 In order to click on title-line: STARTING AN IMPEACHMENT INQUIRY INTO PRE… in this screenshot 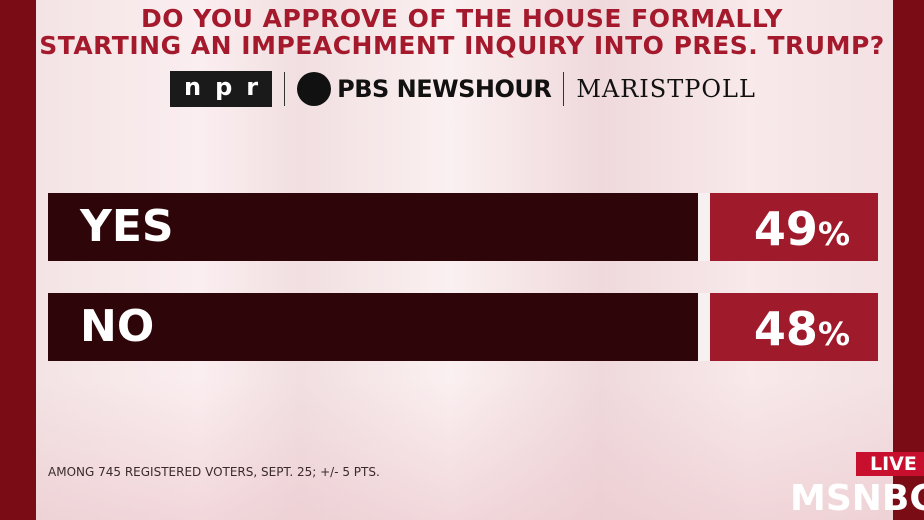, I will do `click(462, 45)`.